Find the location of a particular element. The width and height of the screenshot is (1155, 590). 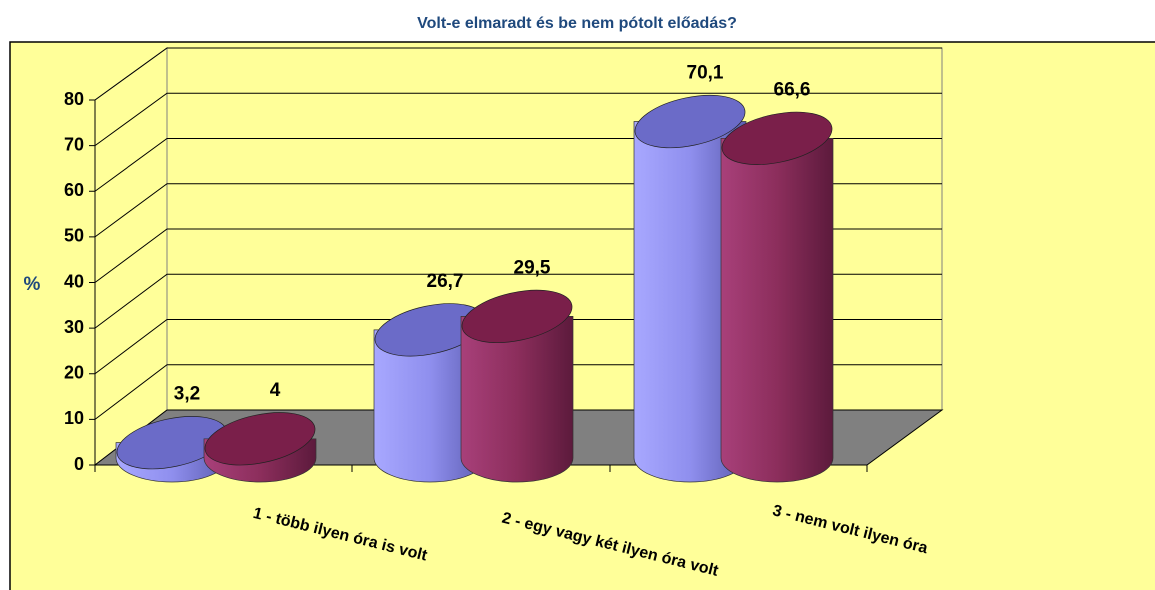

y-tick-label: 50 is located at coordinates (74, 236).